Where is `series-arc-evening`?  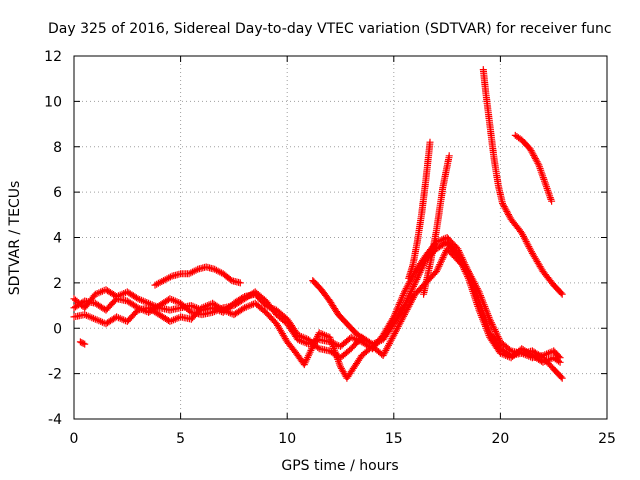
series-arc-evening is located at coordinates (533, 168).